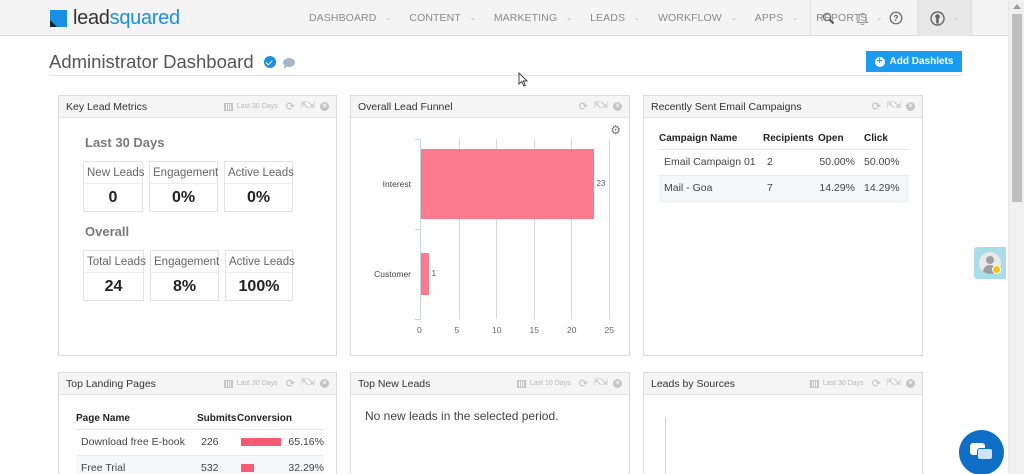 This screenshot has height=474, width=1024. Describe the element at coordinates (879, 61) in the screenshot. I see `plus-circle-icon: +` at that location.